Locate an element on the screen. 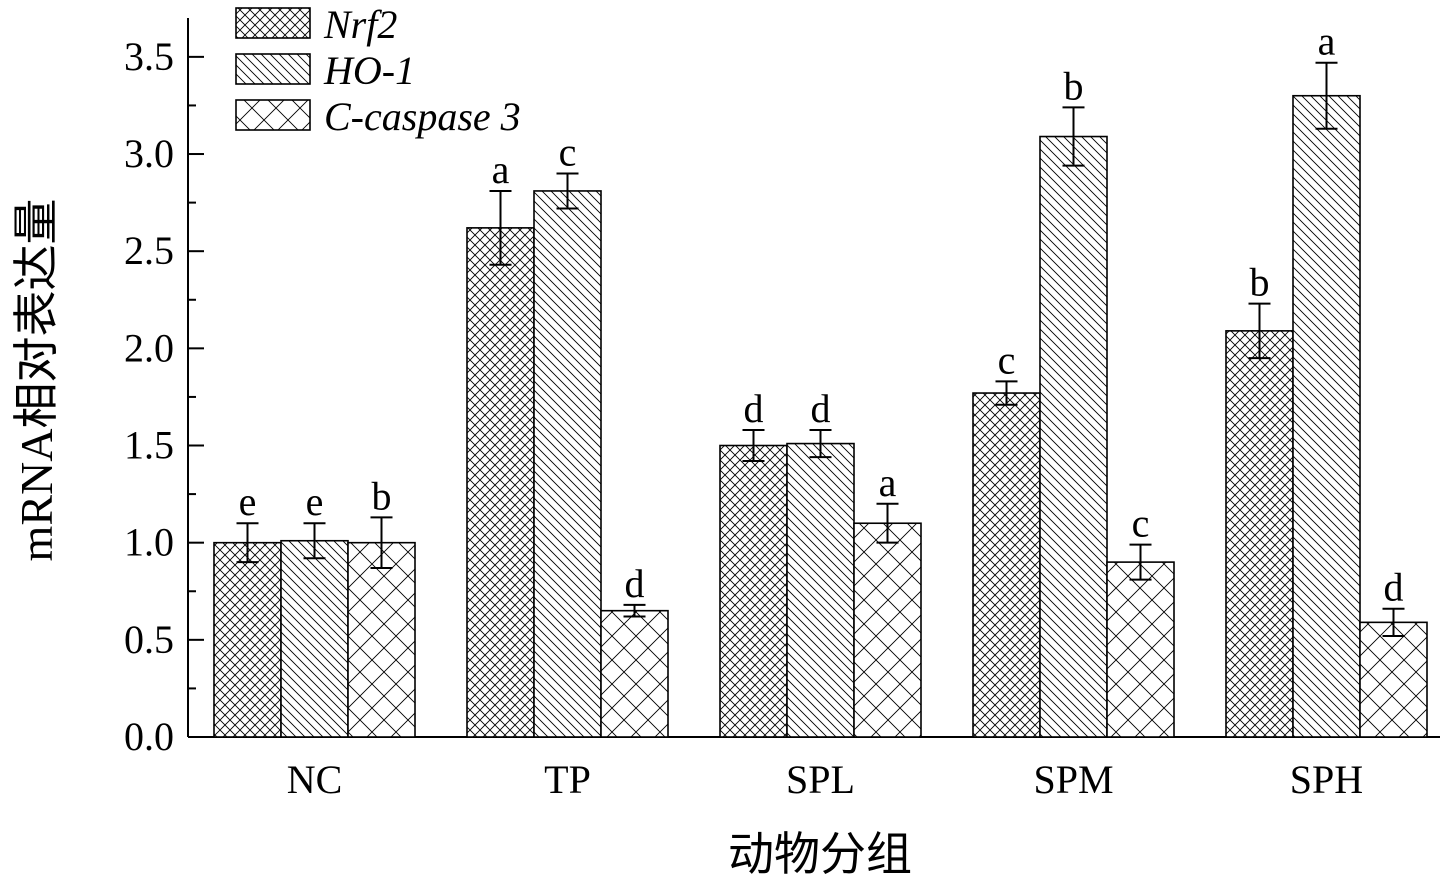  y-tick-label: 0.0 is located at coordinates (149, 736).